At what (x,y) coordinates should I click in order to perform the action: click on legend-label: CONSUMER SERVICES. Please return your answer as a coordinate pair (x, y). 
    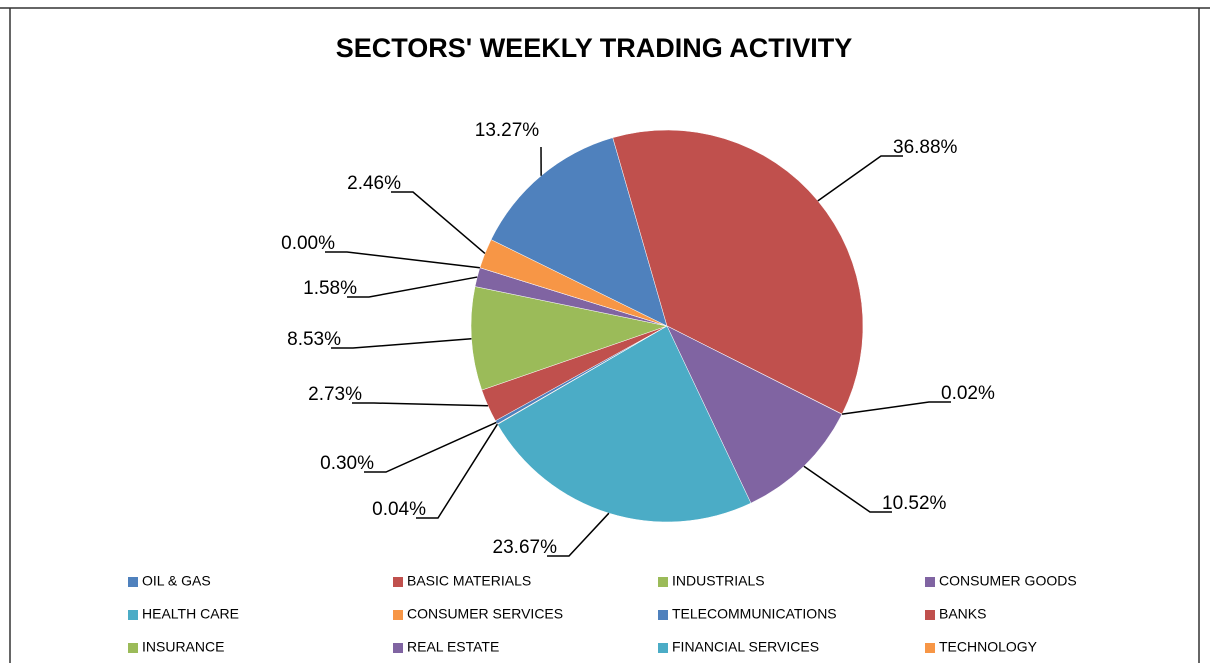
    Looking at the image, I should click on (485, 614).